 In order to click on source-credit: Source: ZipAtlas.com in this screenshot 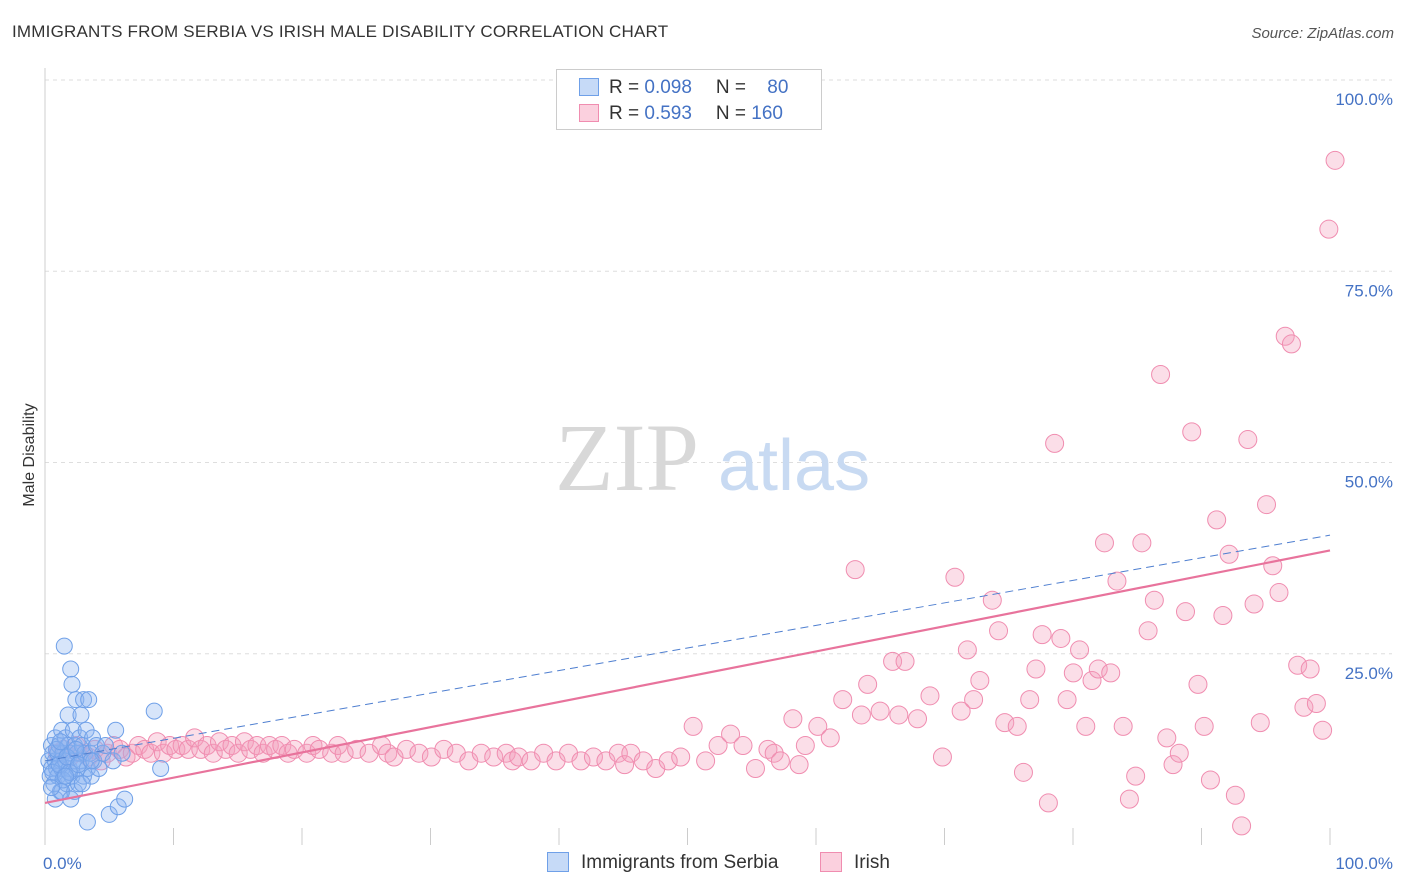, I will do `click(1322, 33)`.